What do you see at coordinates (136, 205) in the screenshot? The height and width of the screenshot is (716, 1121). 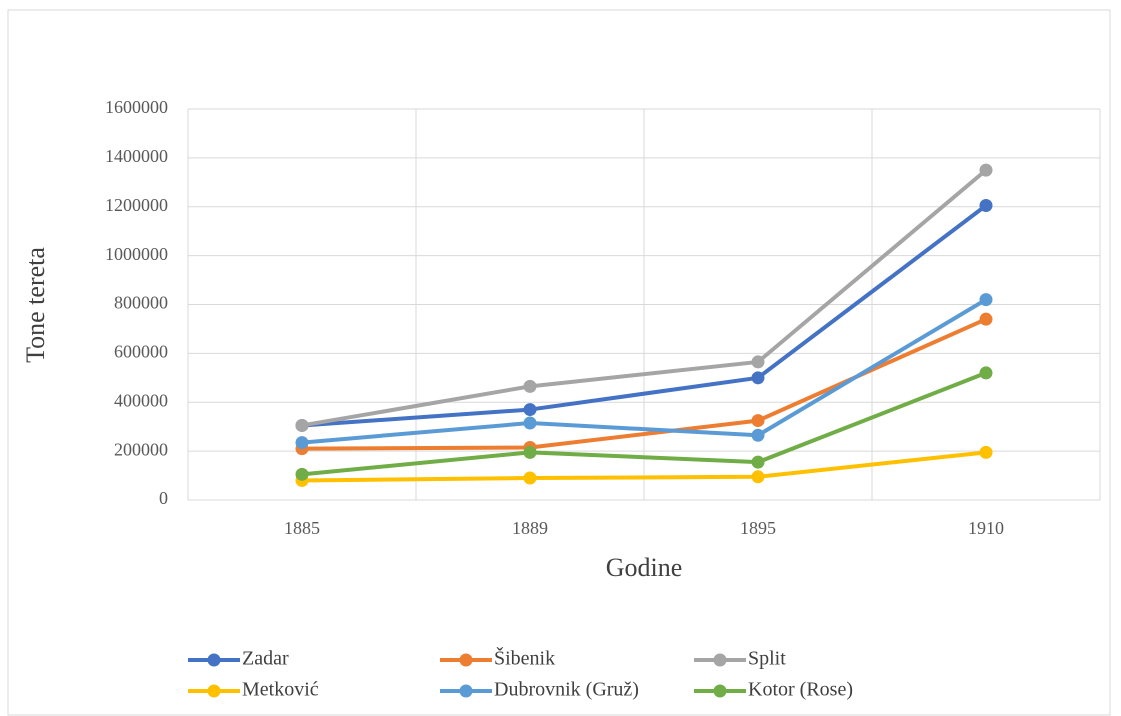 I see `y-tick-label: 1200000` at bounding box center [136, 205].